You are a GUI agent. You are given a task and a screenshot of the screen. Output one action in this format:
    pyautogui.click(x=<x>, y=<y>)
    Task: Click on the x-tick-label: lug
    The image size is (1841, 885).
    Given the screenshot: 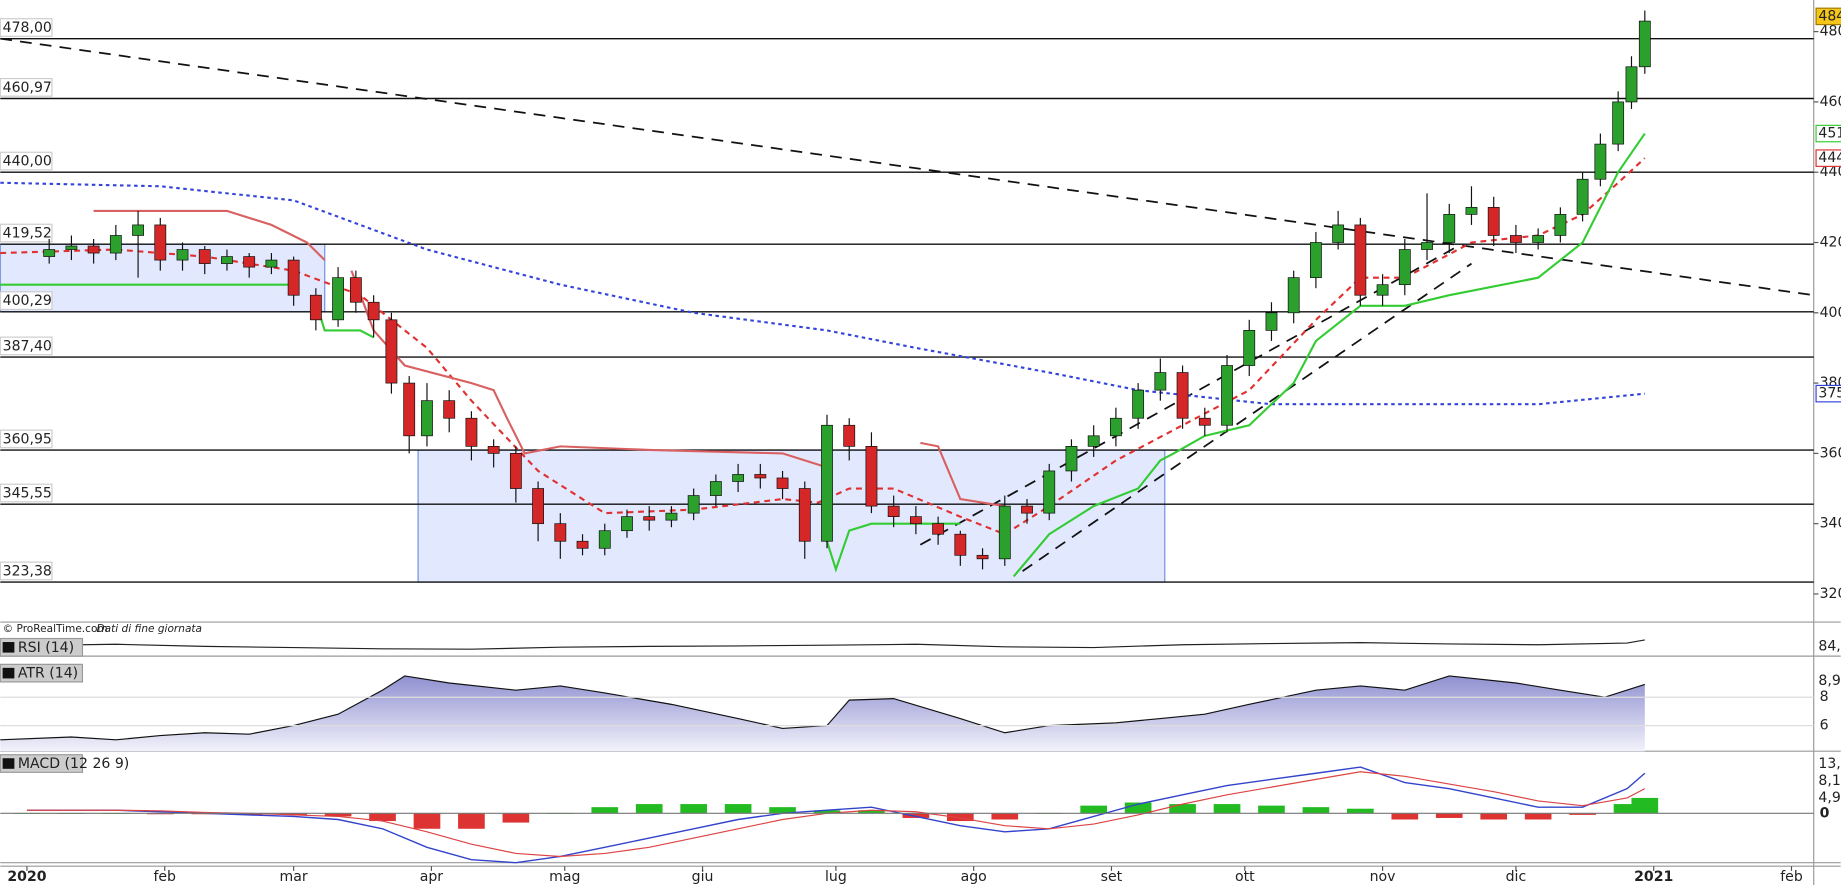 What is the action you would take?
    pyautogui.click(x=836, y=877)
    